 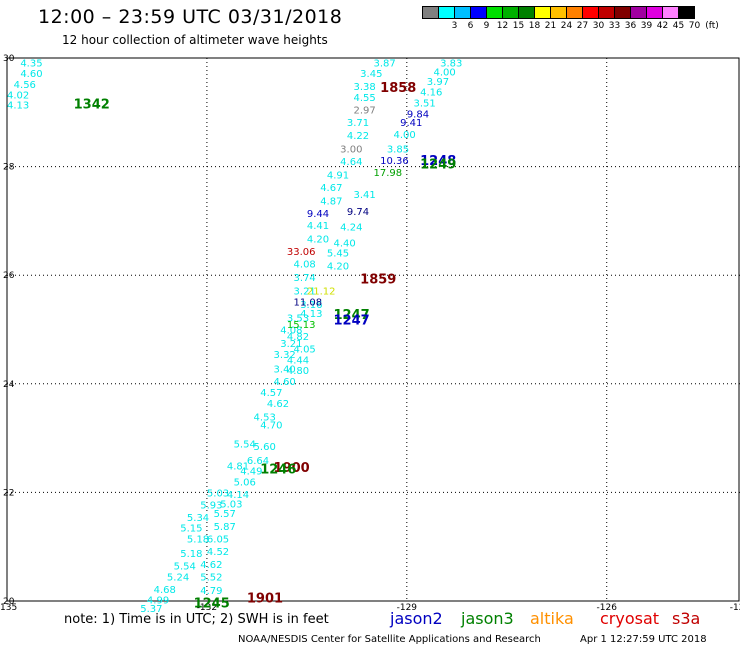 I want to click on wave-height-label: 3.85, so click(x=398, y=150).